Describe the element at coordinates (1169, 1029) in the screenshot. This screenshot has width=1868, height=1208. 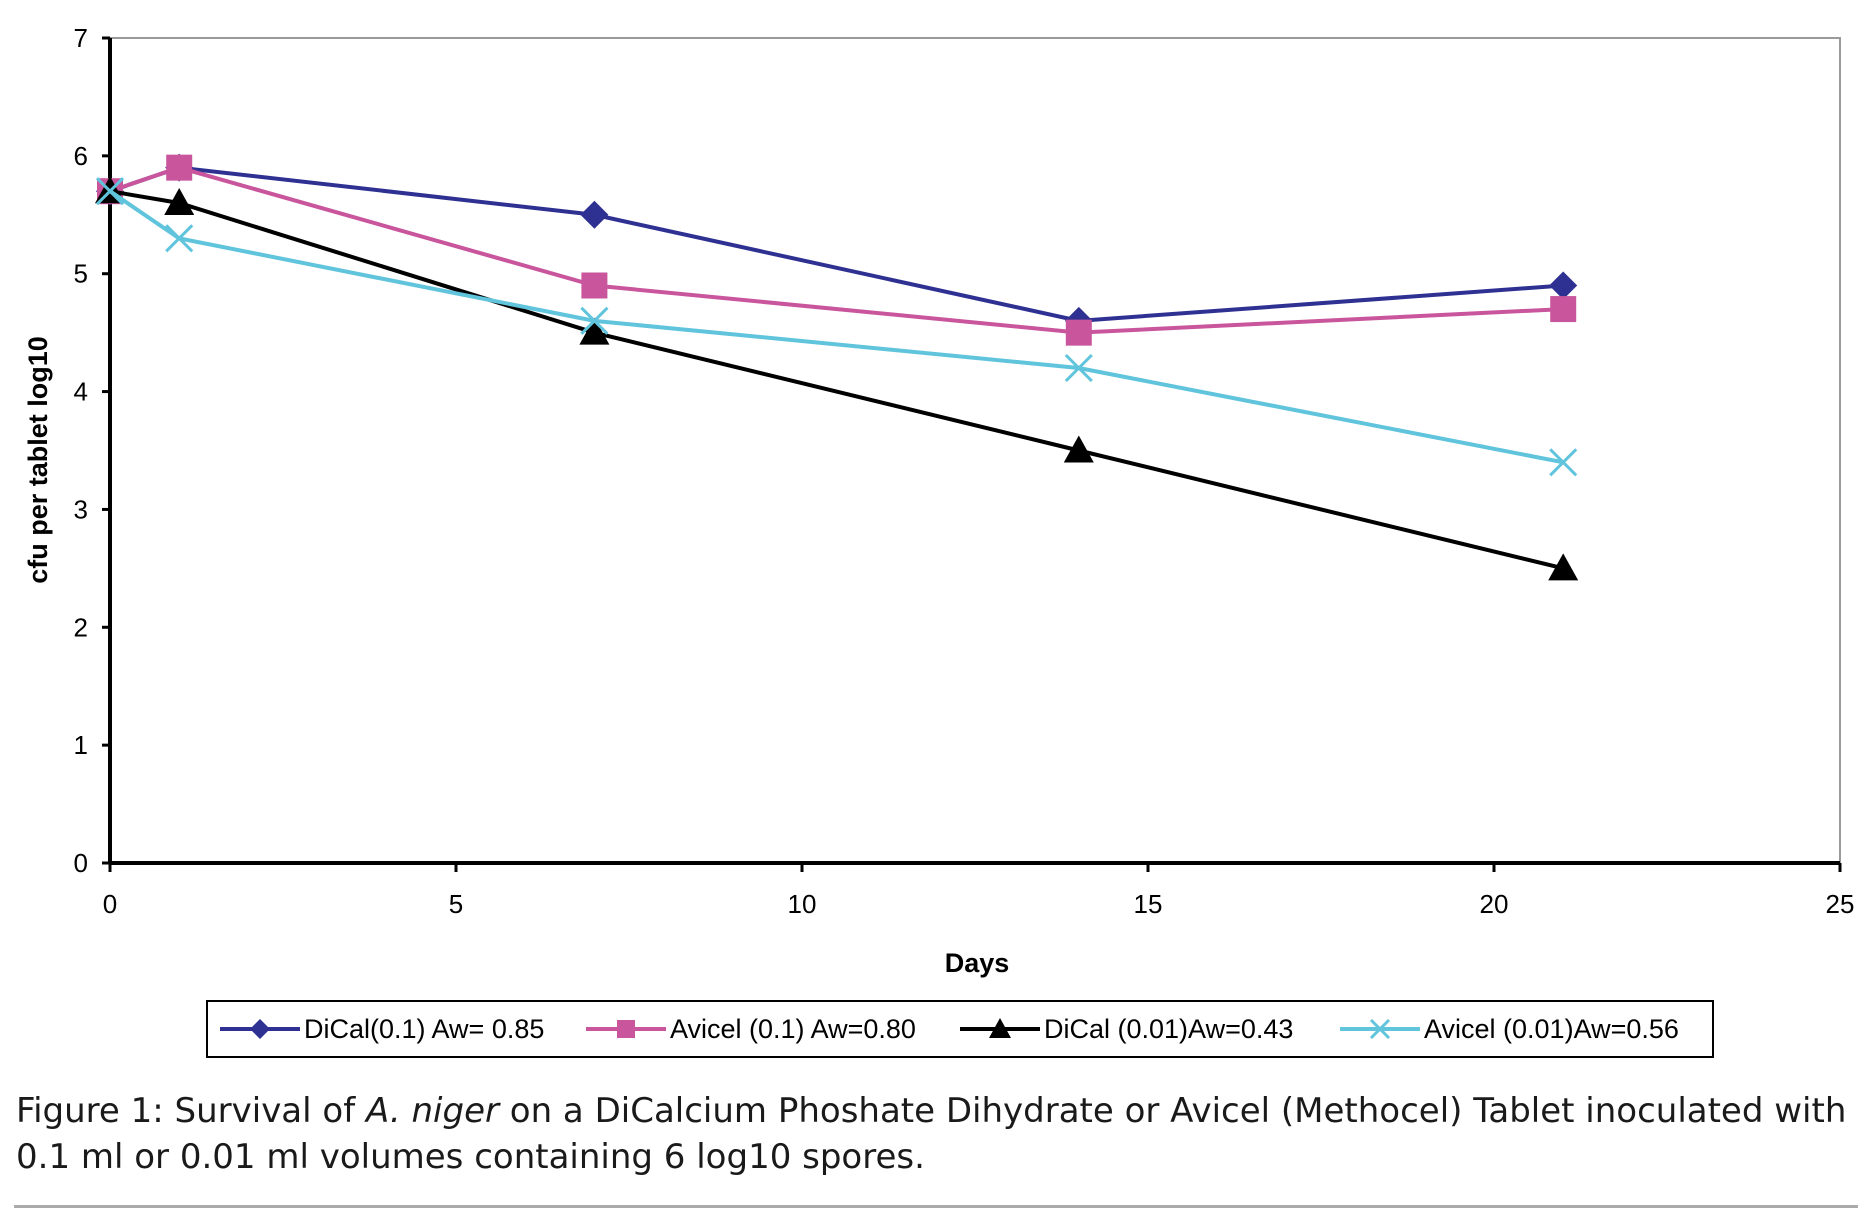
I see `legend-label: DiCal (0.01)Aw=0.43` at that location.